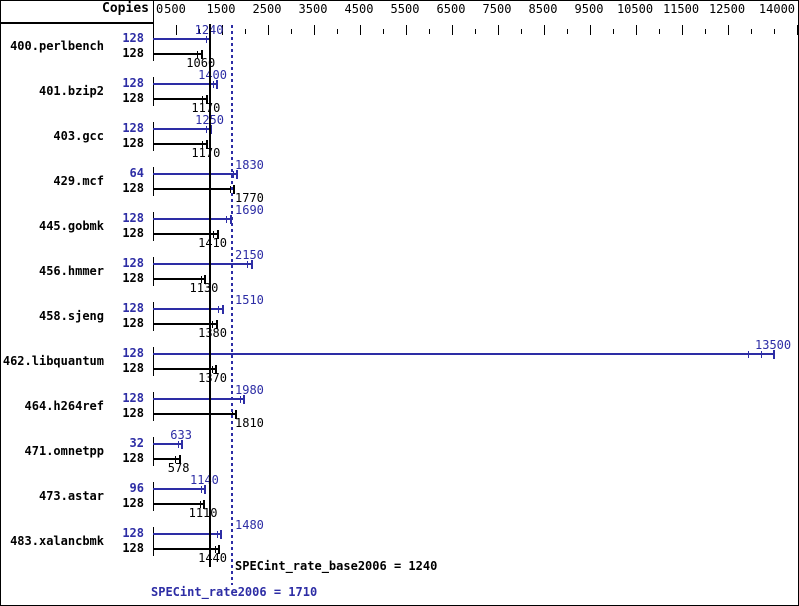 The image size is (799, 606). I want to click on benchmark-name: 473.astar, so click(71, 496).